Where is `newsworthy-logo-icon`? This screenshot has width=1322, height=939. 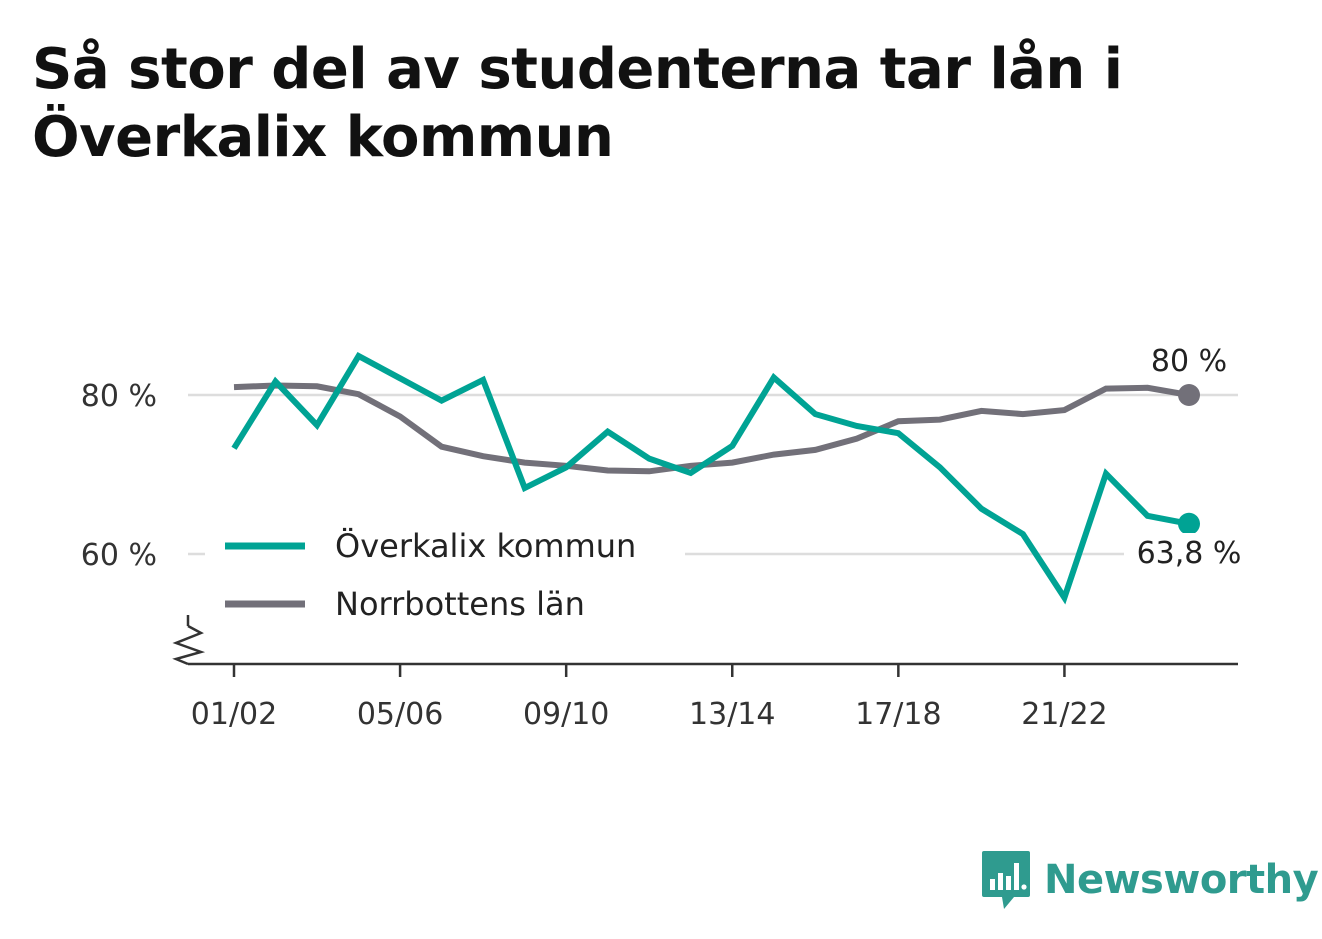
newsworthy-logo-icon is located at coordinates (1006, 880).